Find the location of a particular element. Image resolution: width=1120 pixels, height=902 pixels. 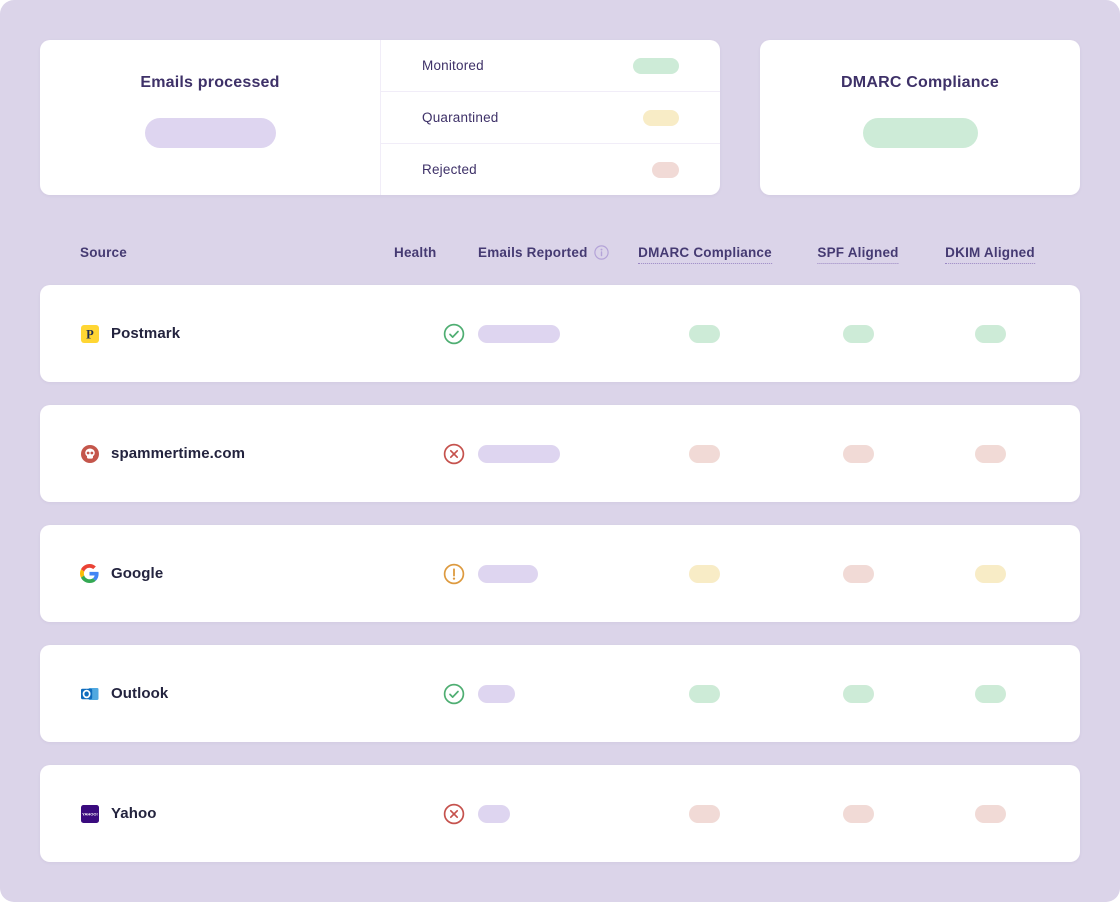

svg-text: P is located at coordinates (90, 334).